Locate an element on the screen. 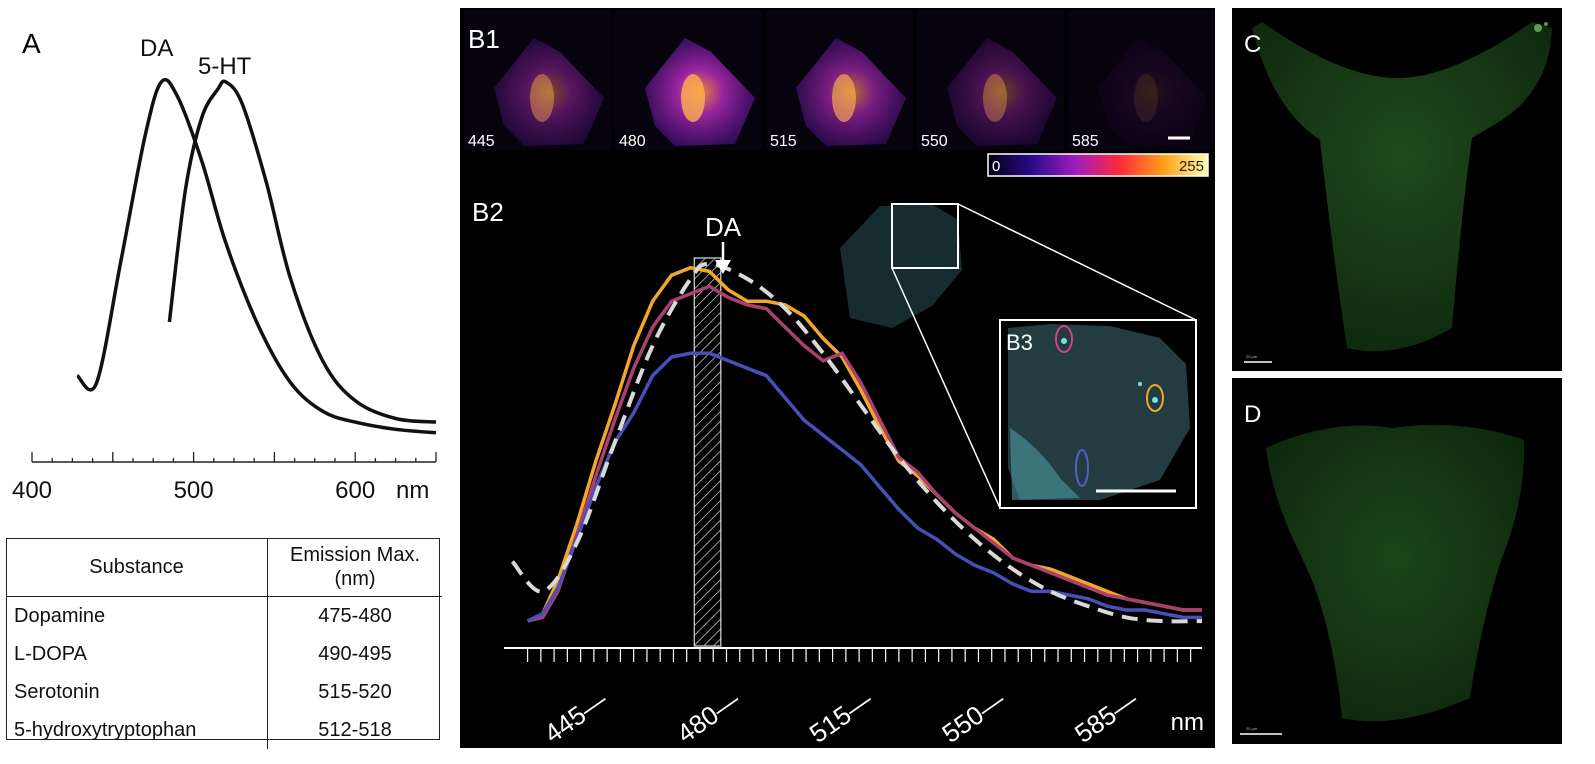 Image resolution: width=1595 pixels, height=764 pixels. header-substance: Substance is located at coordinates (137, 567).